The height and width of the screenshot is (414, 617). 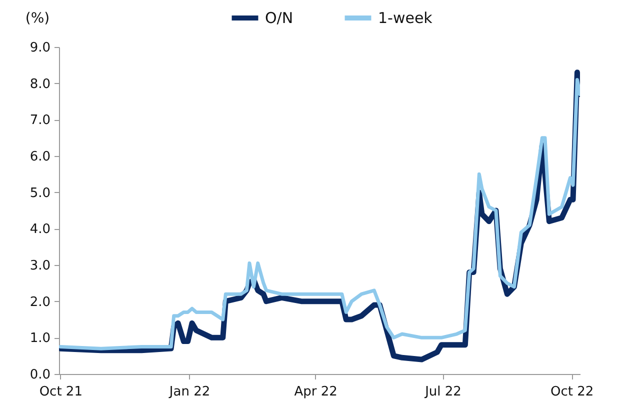 What do you see at coordinates (40, 84) in the screenshot?
I see `y-tick-label: 8.0` at bounding box center [40, 84].